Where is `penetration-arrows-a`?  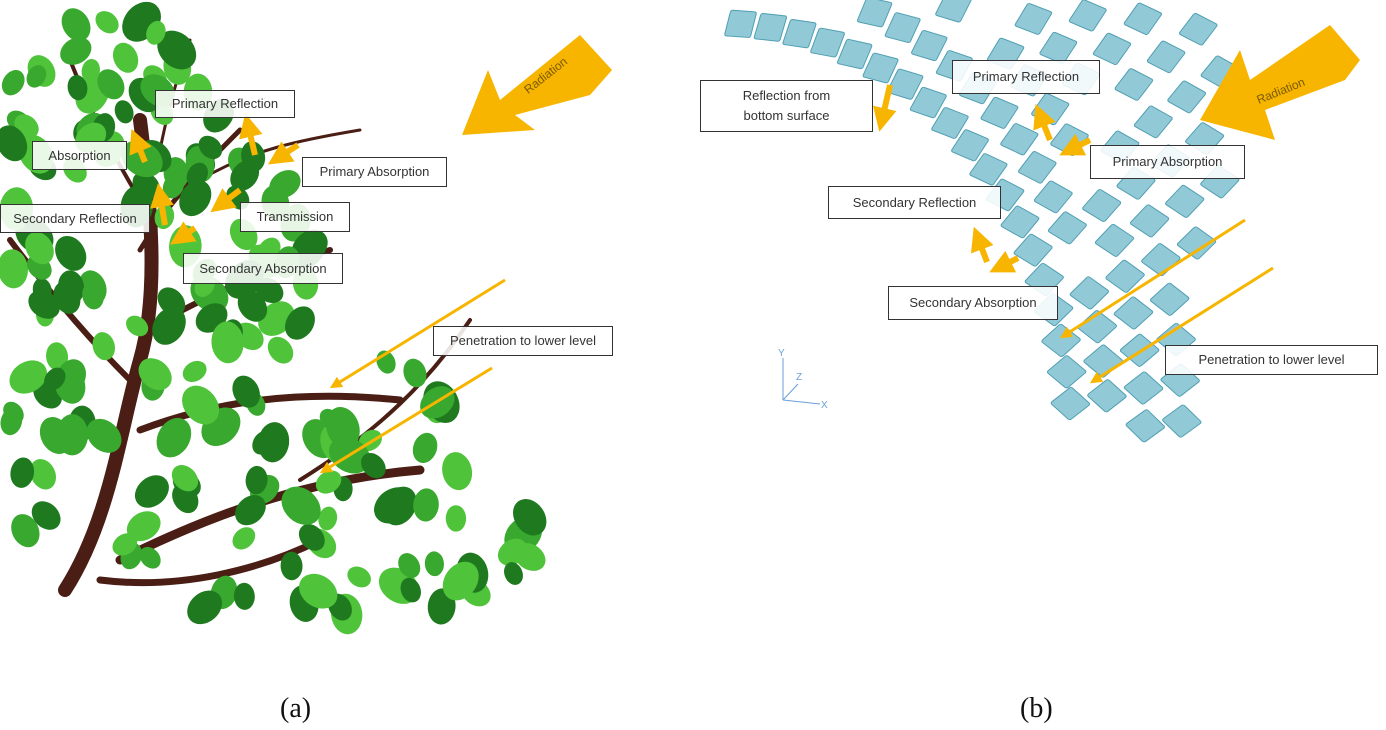
penetration-arrows-a is located at coordinates (412, 376).